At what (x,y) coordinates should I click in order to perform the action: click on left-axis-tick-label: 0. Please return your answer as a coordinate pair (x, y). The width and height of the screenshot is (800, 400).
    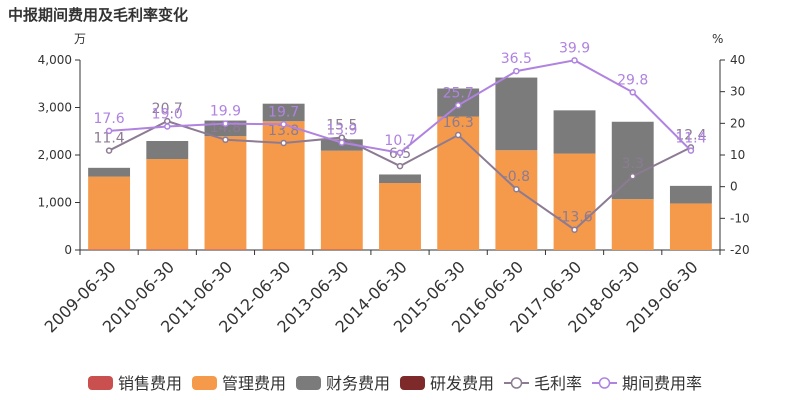
    Looking at the image, I should click on (68, 250).